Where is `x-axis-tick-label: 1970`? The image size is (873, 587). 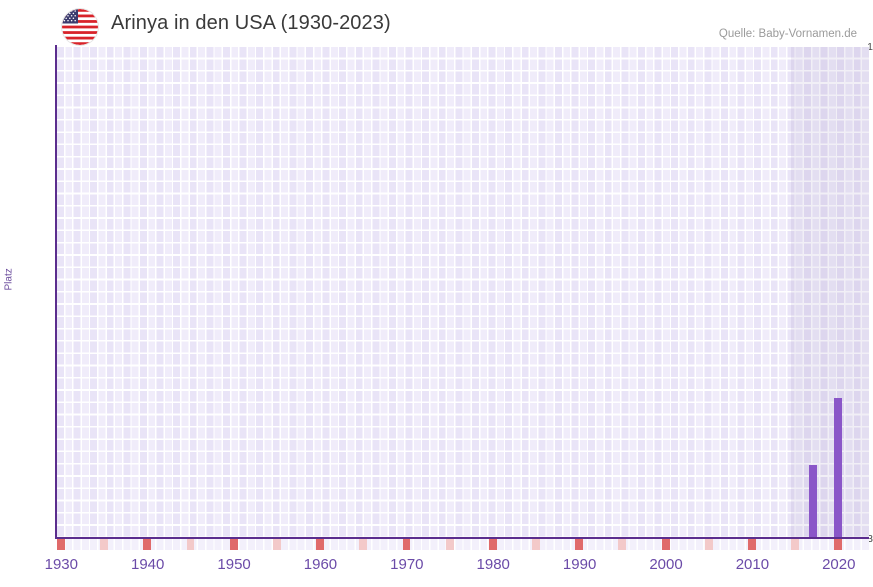 x-axis-tick-label: 1970 is located at coordinates (407, 564).